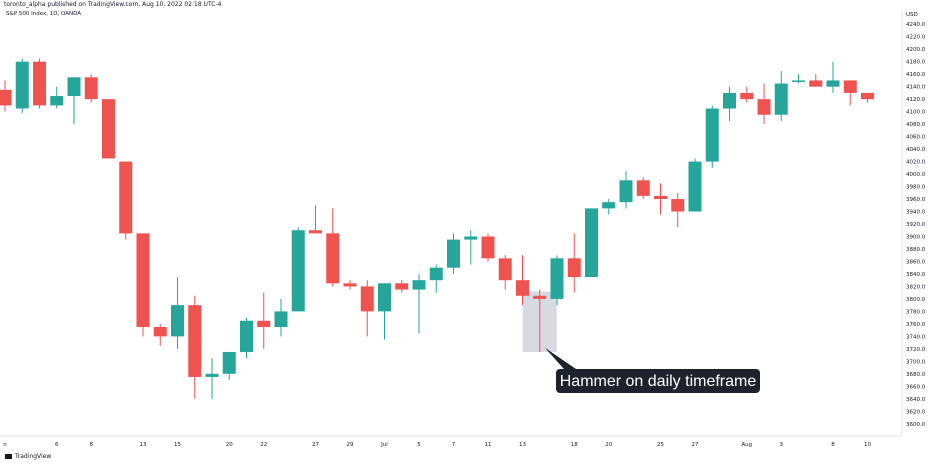 The width and height of the screenshot is (928, 464). Describe the element at coordinates (916, 400) in the screenshot. I see `price-tick-label: 3640.0` at that location.